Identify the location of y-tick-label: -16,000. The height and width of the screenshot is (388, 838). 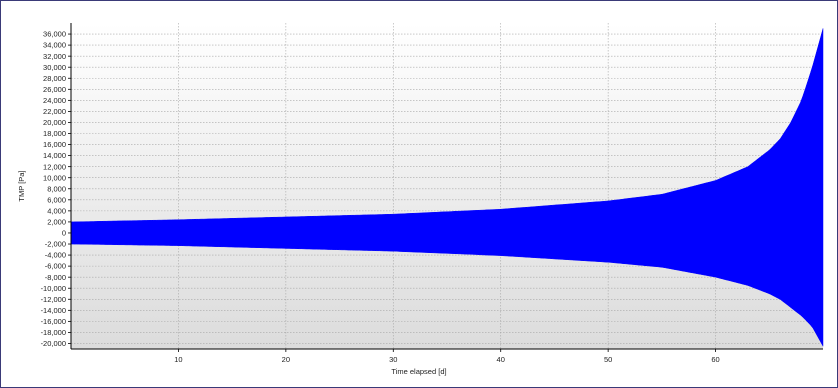
(53, 321).